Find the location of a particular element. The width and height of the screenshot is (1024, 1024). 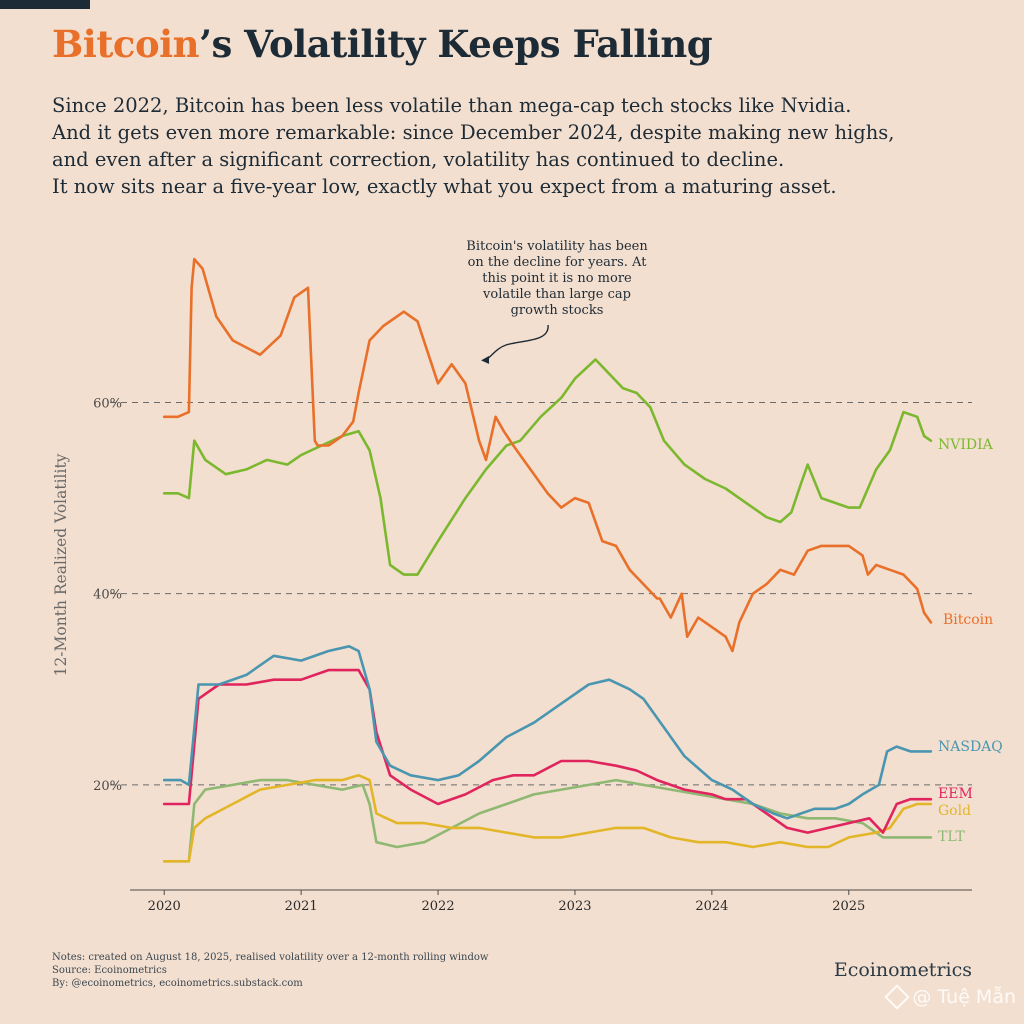

tlt-series-label: TLT is located at coordinates (951, 837).